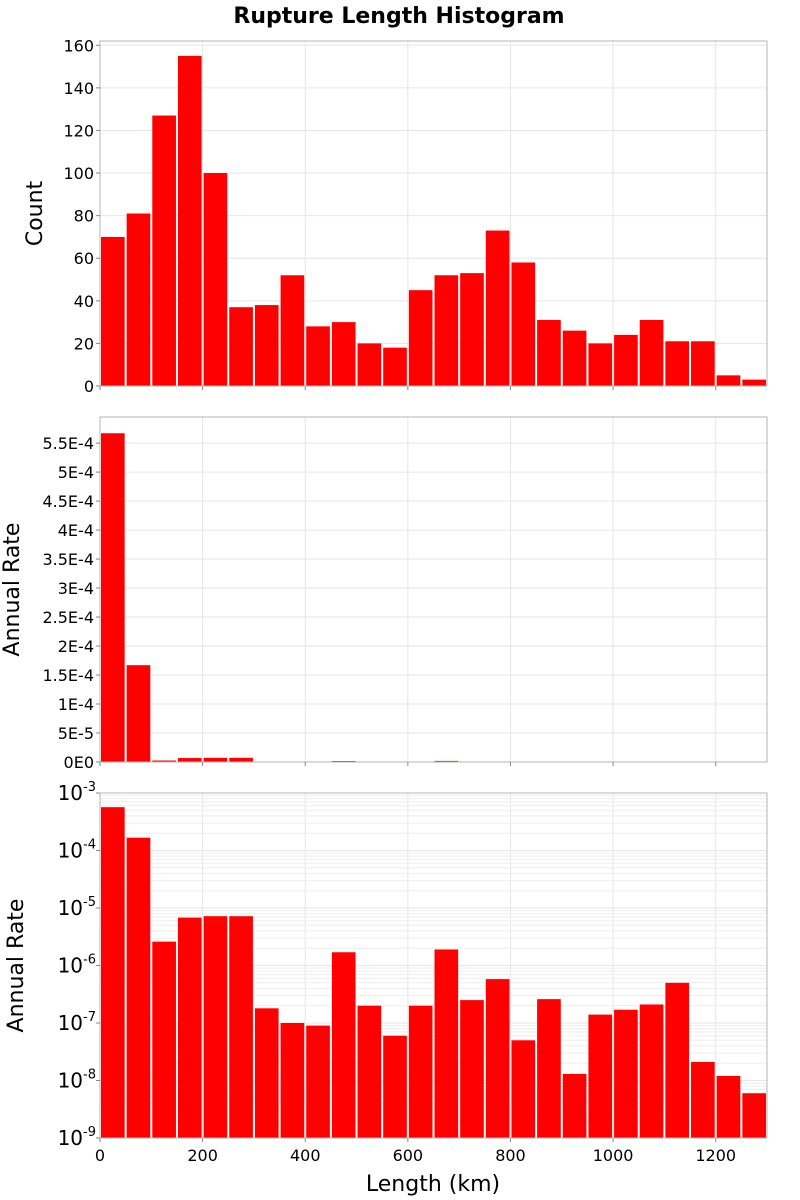  I want to click on y-tick-exponent: -4, so click(89, 845).